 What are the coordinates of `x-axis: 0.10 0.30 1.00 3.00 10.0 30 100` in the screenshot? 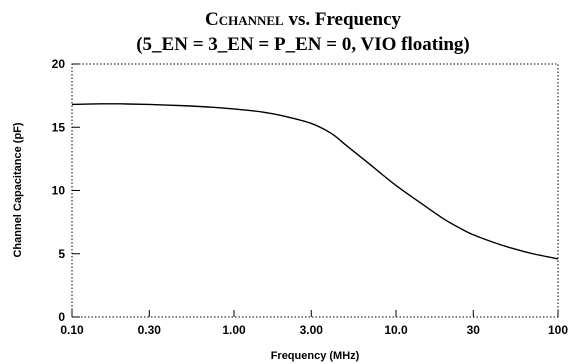 It's located at (314, 323).